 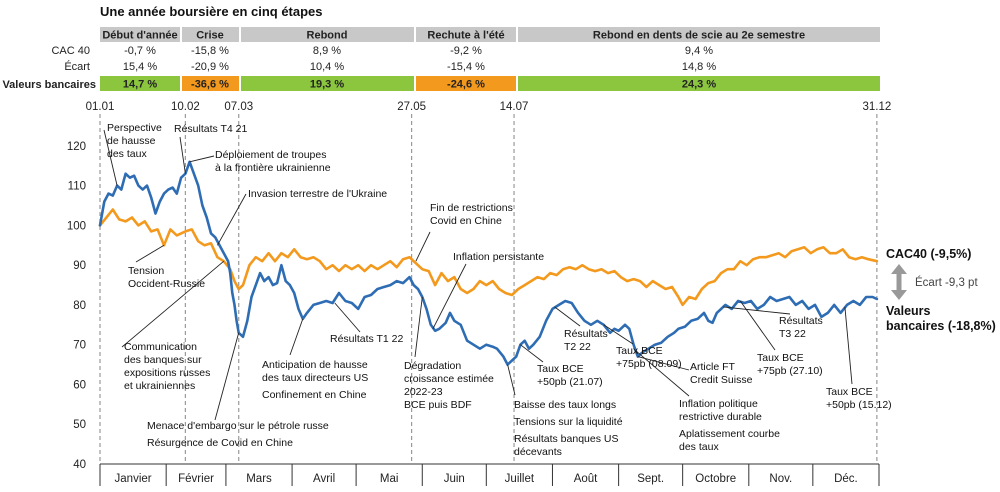 What do you see at coordinates (110, 157) in the screenshot?
I see `leader-perspective` at bounding box center [110, 157].